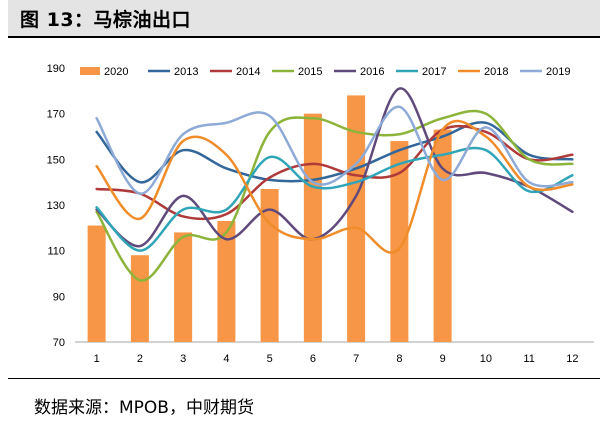 Image resolution: width=608 pixels, height=428 pixels. Describe the element at coordinates (496, 72) in the screenshot. I see `legend-label-2018: 2018` at that location.